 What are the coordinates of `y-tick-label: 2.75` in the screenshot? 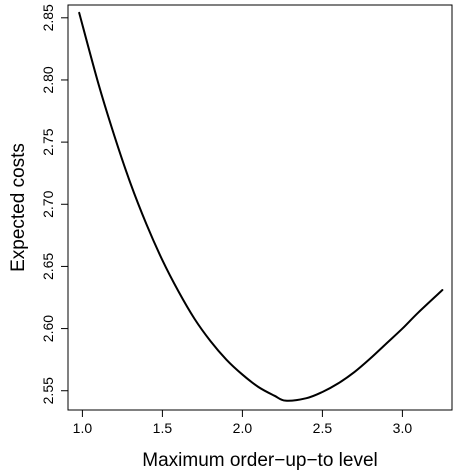 It's located at (48, 141).